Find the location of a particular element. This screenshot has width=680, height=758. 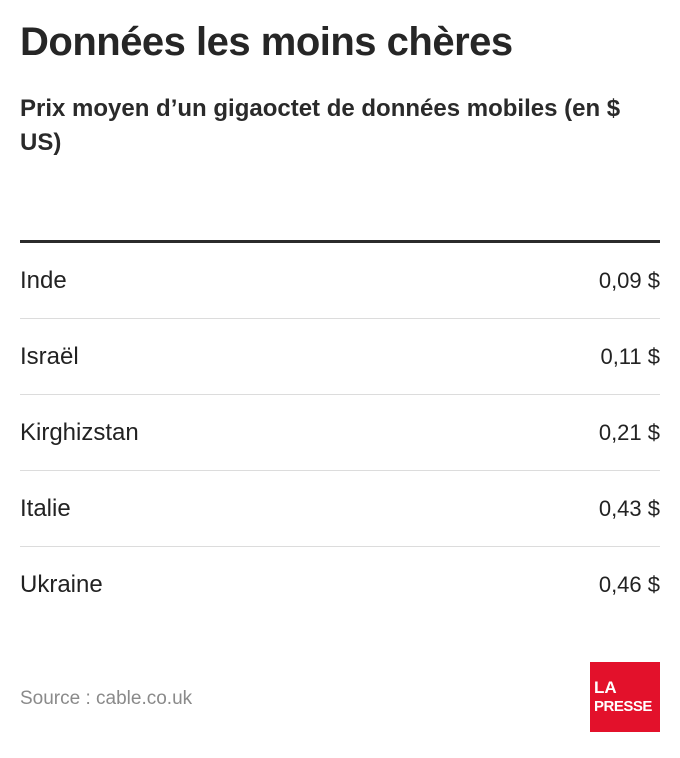

chart-title: Données les moins chères is located at coordinates (266, 42).